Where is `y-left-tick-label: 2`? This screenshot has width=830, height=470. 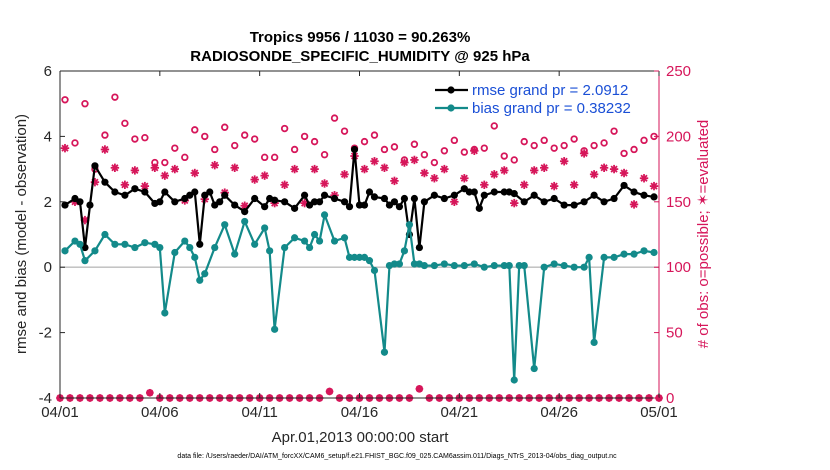 y-left-tick-label: 2 is located at coordinates (48, 202).